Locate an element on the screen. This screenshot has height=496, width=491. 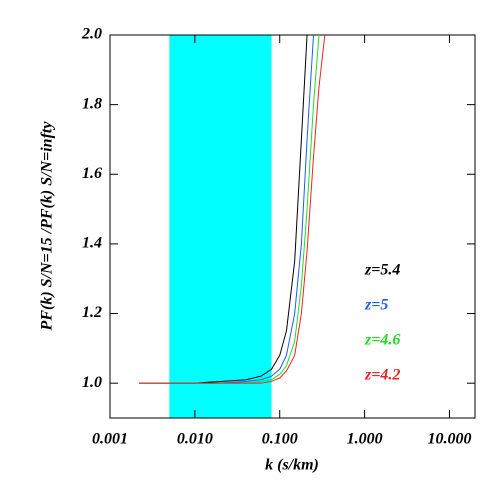
legend-entry: z=4.6 is located at coordinates (382, 340).